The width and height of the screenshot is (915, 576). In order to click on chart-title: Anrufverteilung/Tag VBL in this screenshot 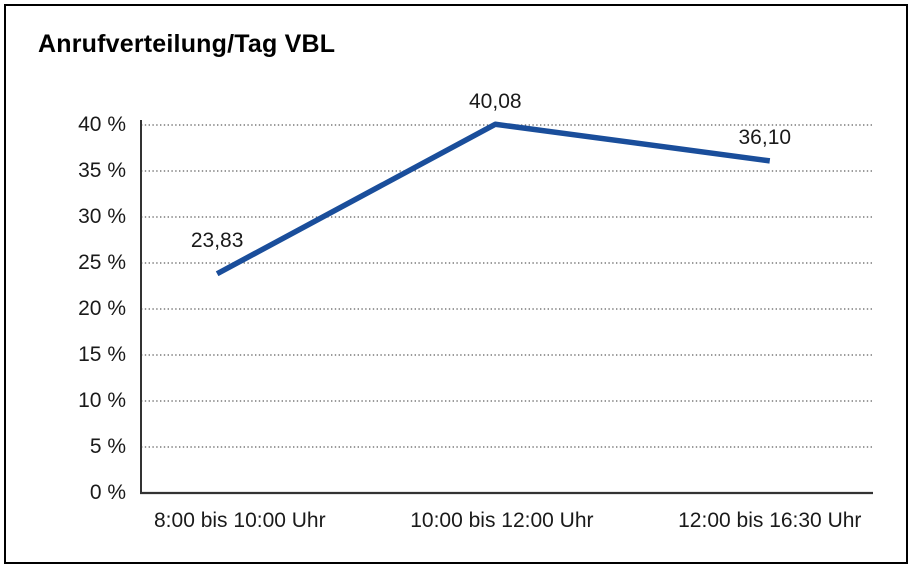, I will do `click(187, 44)`.